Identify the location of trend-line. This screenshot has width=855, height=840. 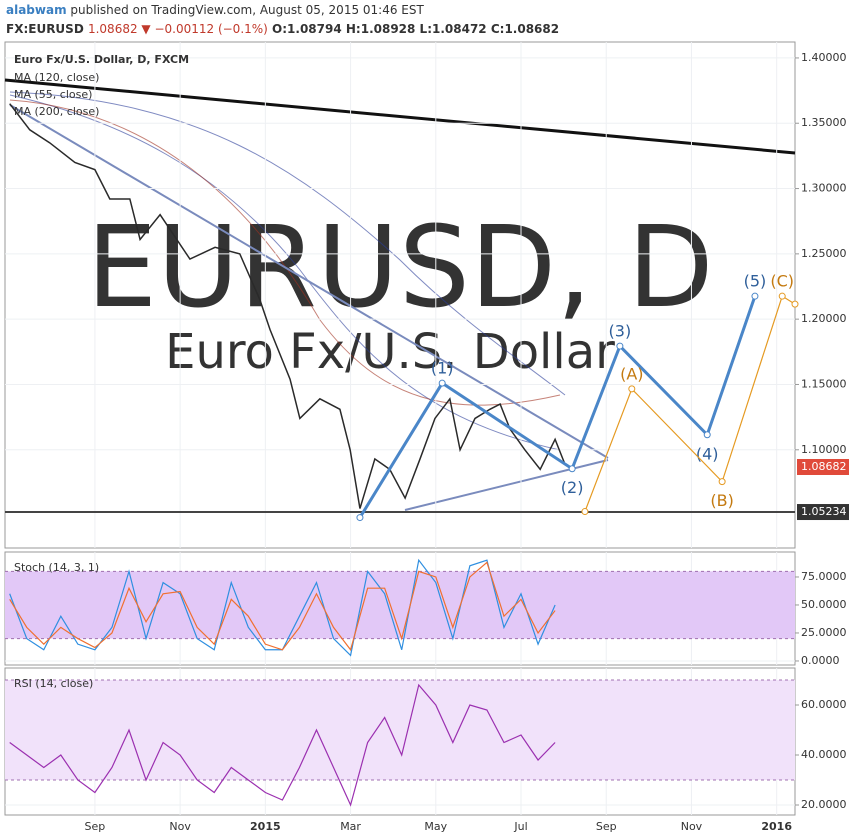
(400, 116).